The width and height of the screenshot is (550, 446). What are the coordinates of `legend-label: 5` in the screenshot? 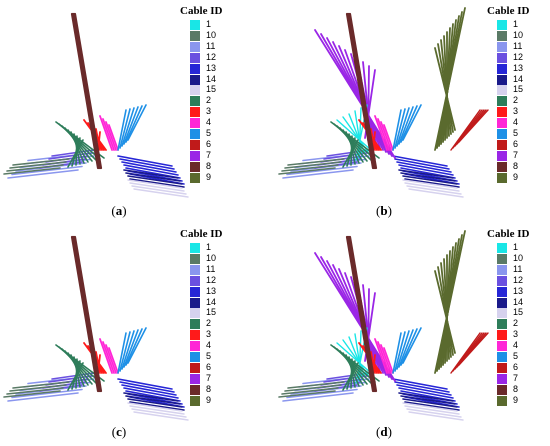 It's located at (209, 133).